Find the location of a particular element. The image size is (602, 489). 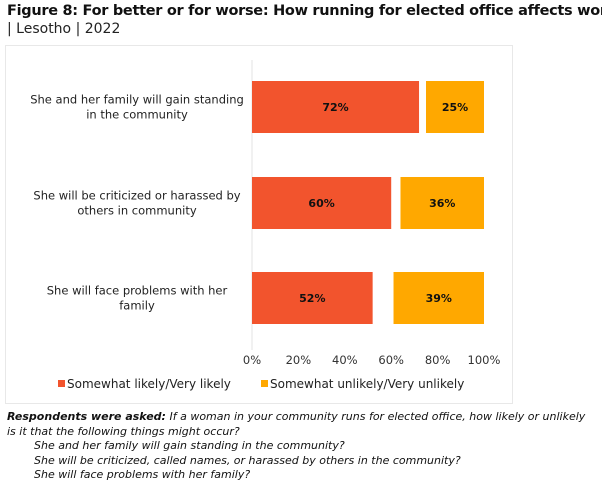

data-label: 72% is located at coordinates (335, 107).